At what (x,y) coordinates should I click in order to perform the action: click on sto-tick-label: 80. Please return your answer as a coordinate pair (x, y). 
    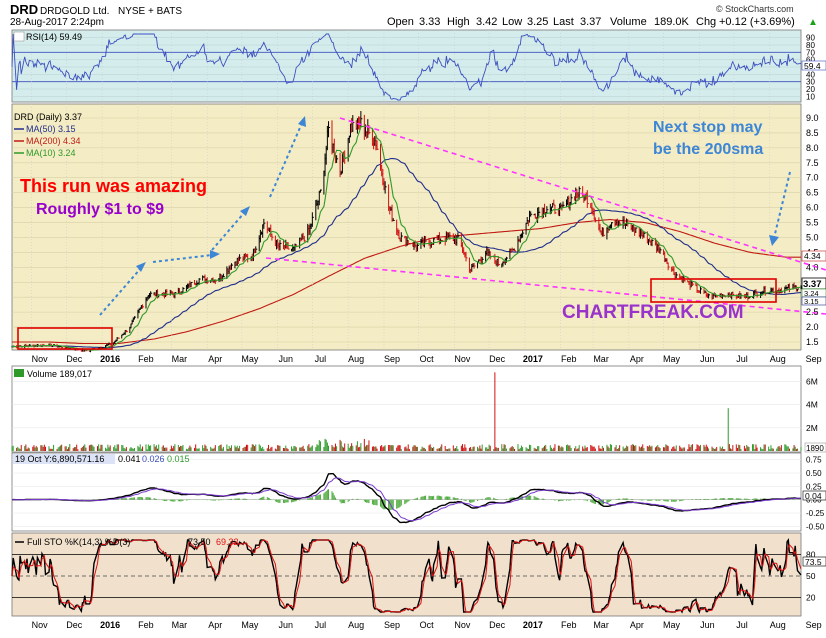
    Looking at the image, I should click on (811, 554).